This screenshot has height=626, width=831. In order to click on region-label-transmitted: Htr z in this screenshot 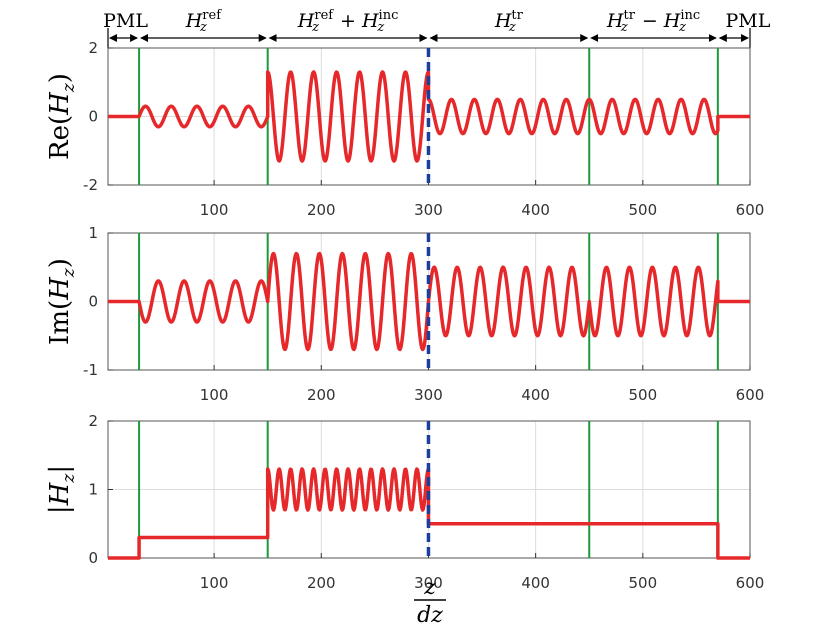, I will do `click(509, 21)`.